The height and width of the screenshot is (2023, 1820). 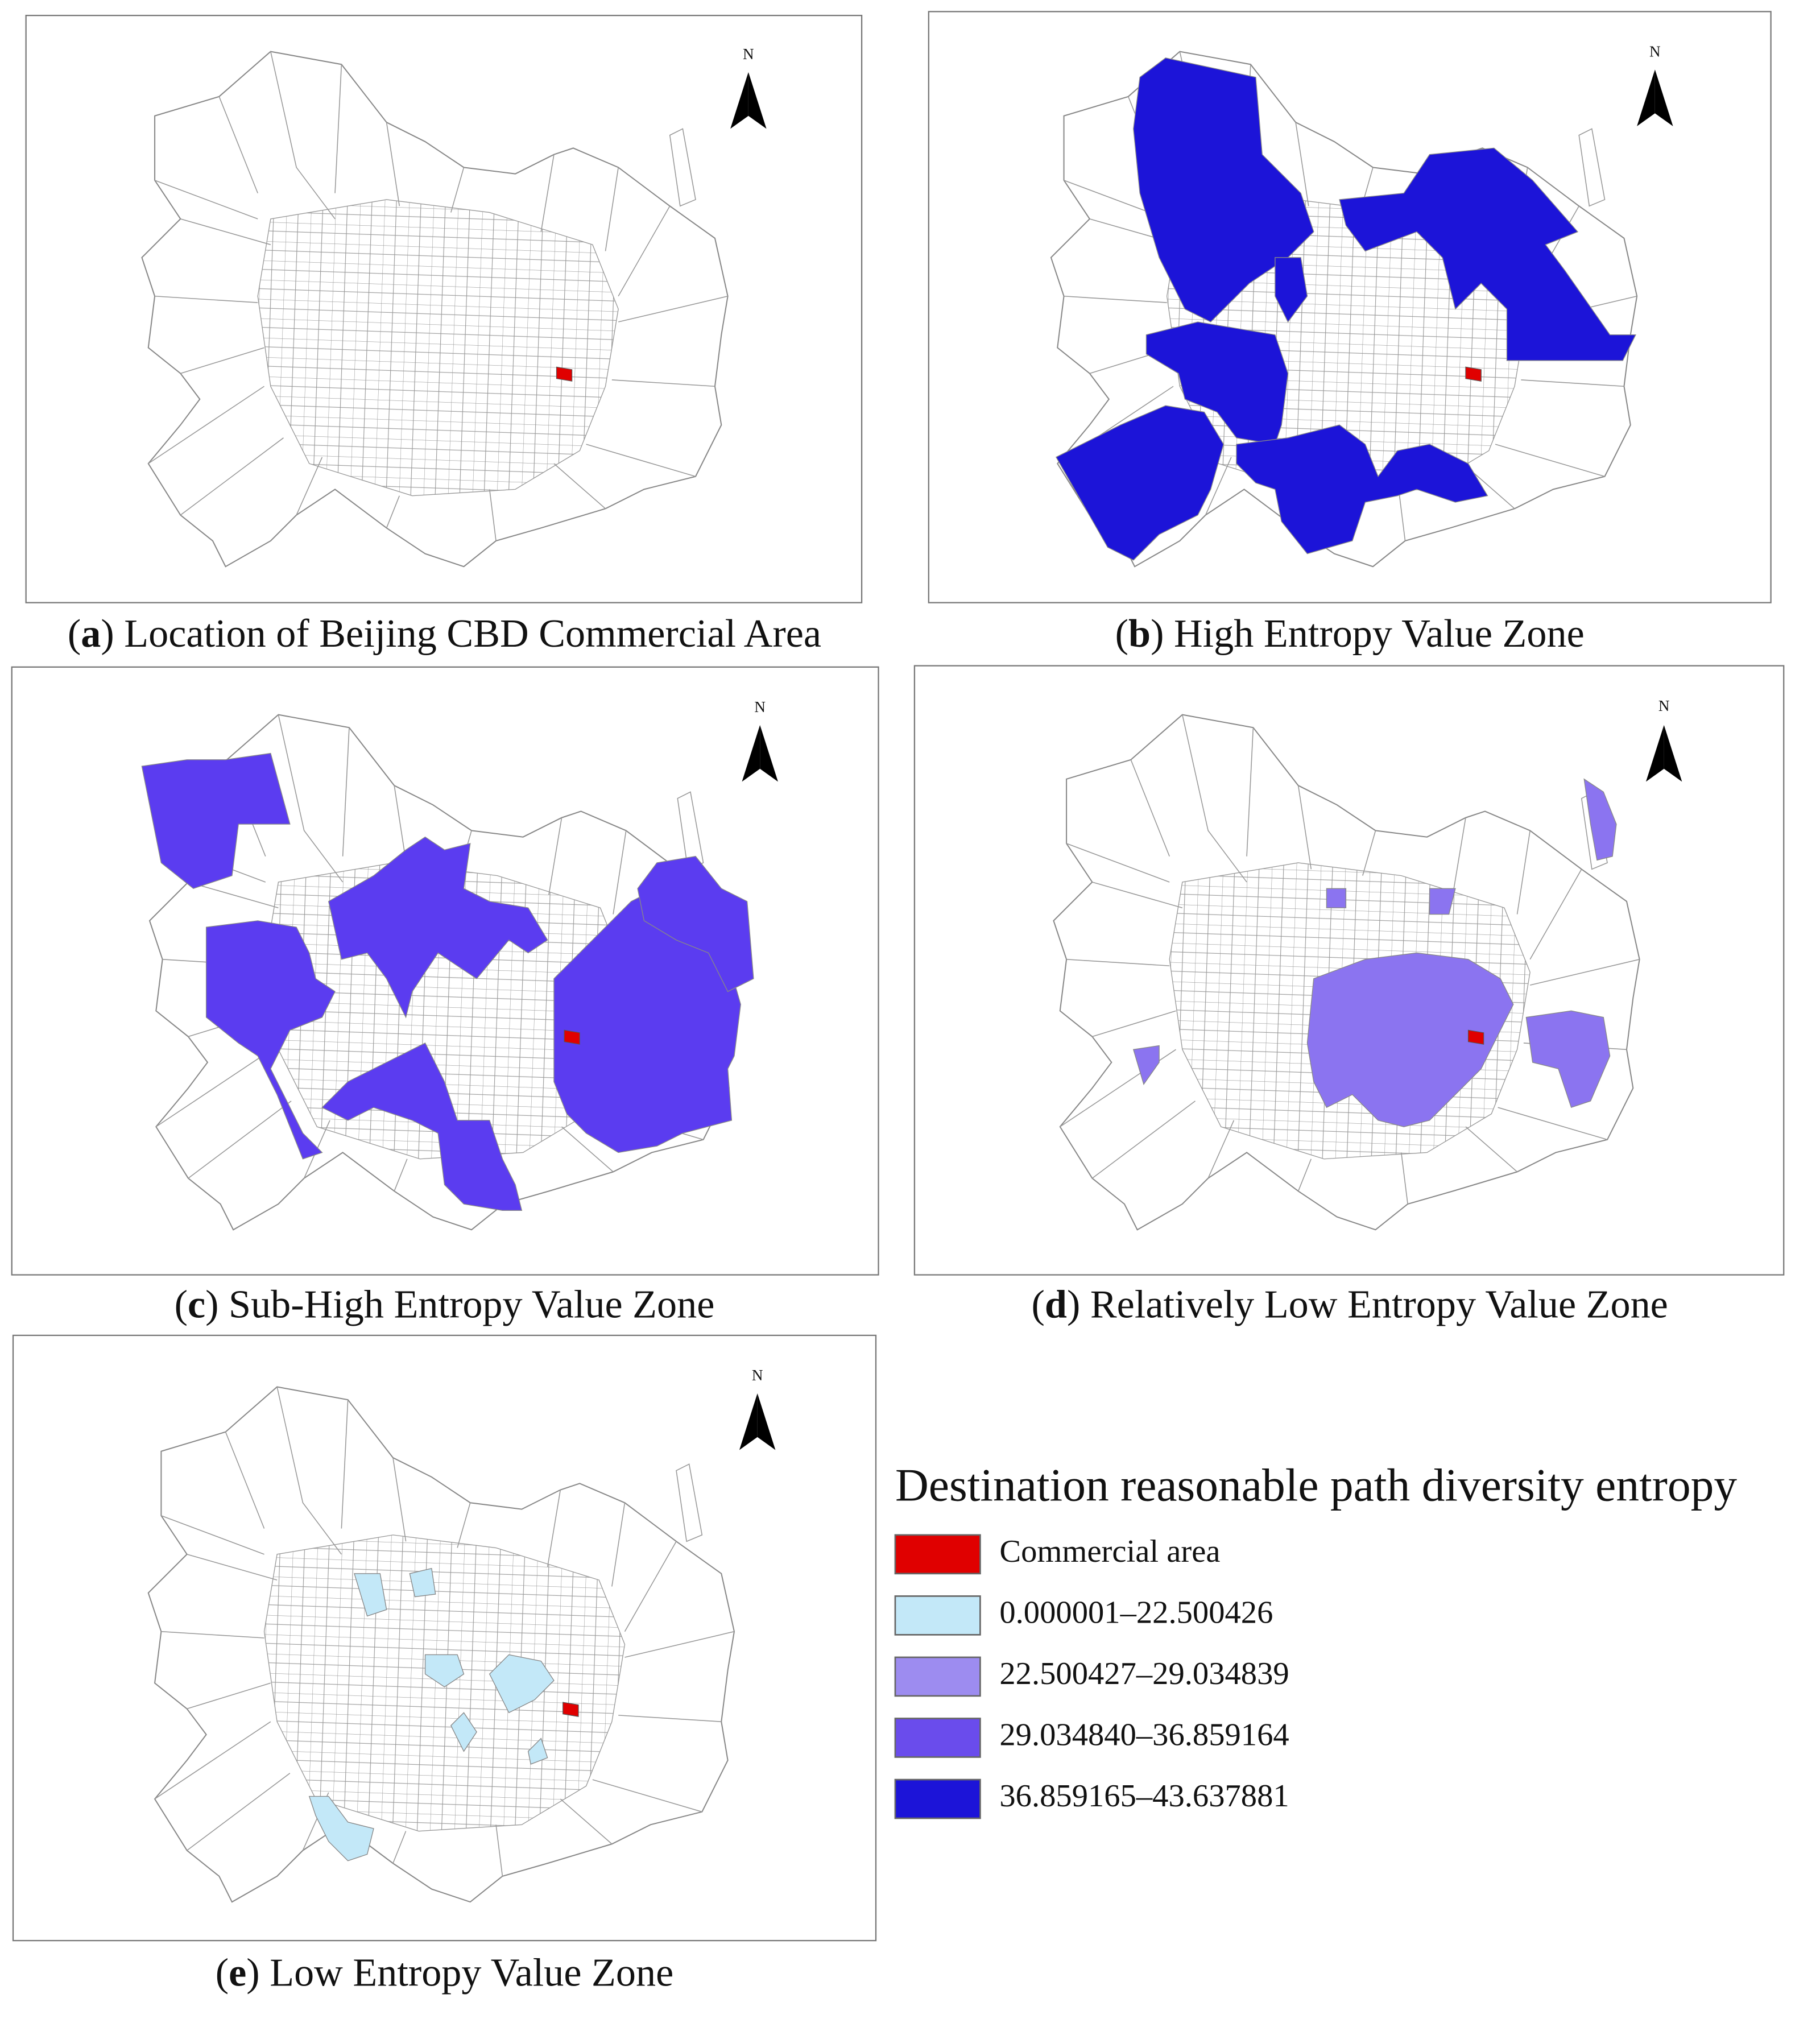 I want to click on caption: (b) High Entropy Value Zone, so click(x=1350, y=634).